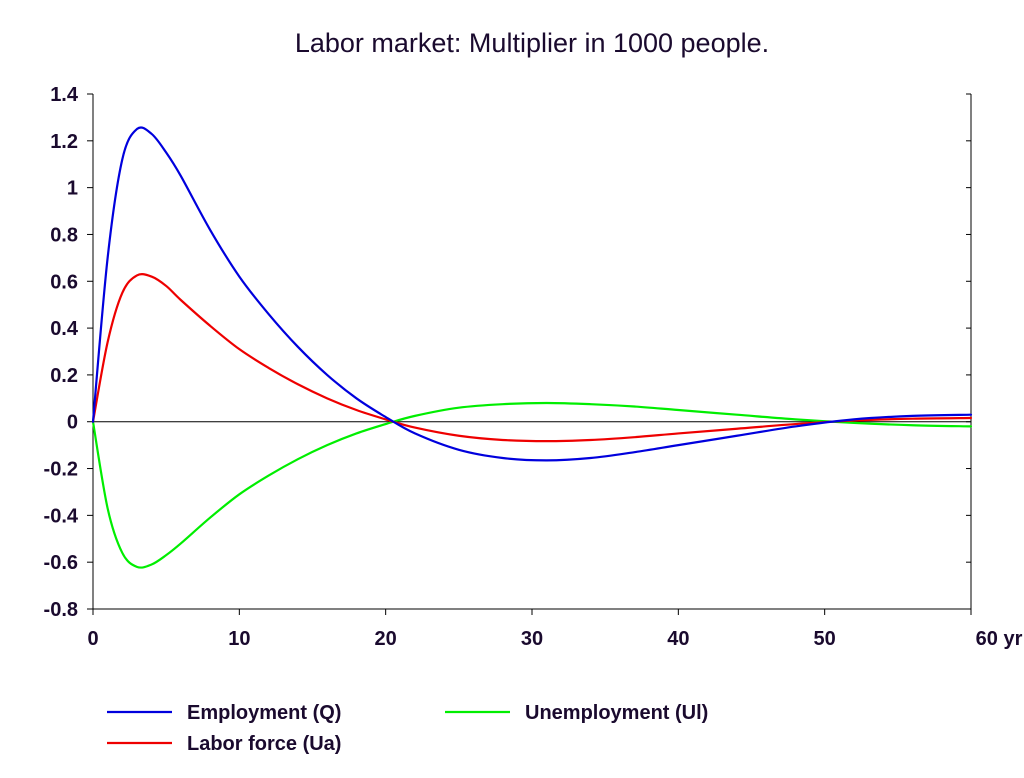 The image size is (1024, 778). I want to click on y-tick-label: 0, so click(72, 423).